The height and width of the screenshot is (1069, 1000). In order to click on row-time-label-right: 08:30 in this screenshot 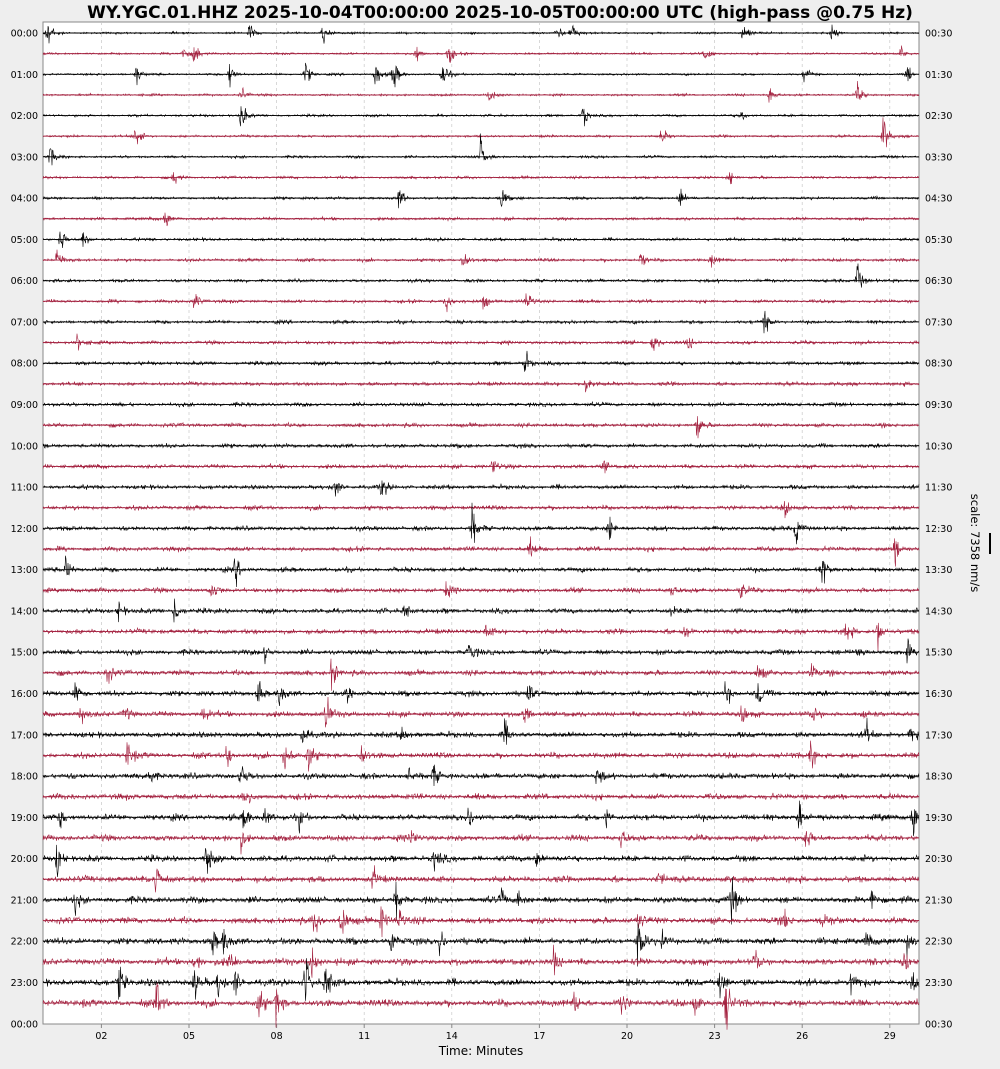, I will do `click(938, 364)`.